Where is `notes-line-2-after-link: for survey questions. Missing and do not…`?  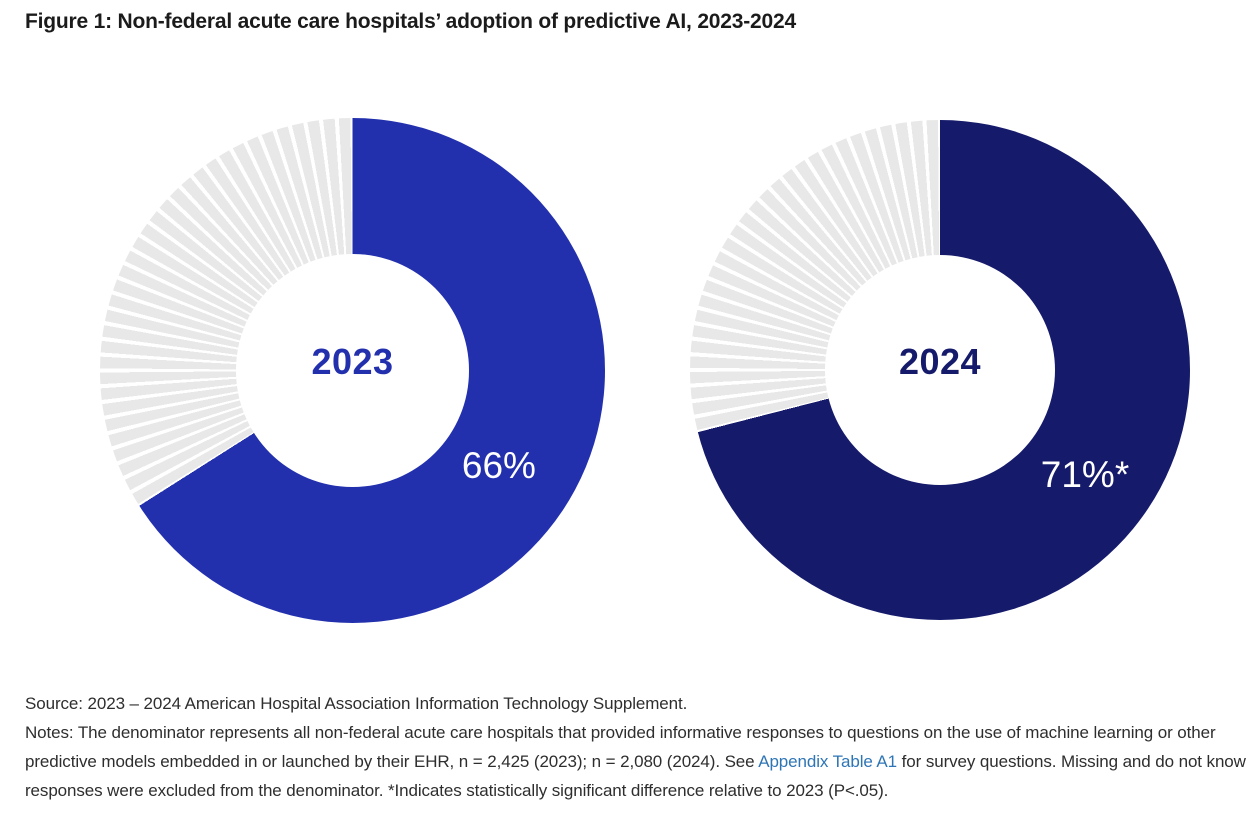 notes-line-2-after-link: for survey questions. Missing and do not… is located at coordinates (1071, 761).